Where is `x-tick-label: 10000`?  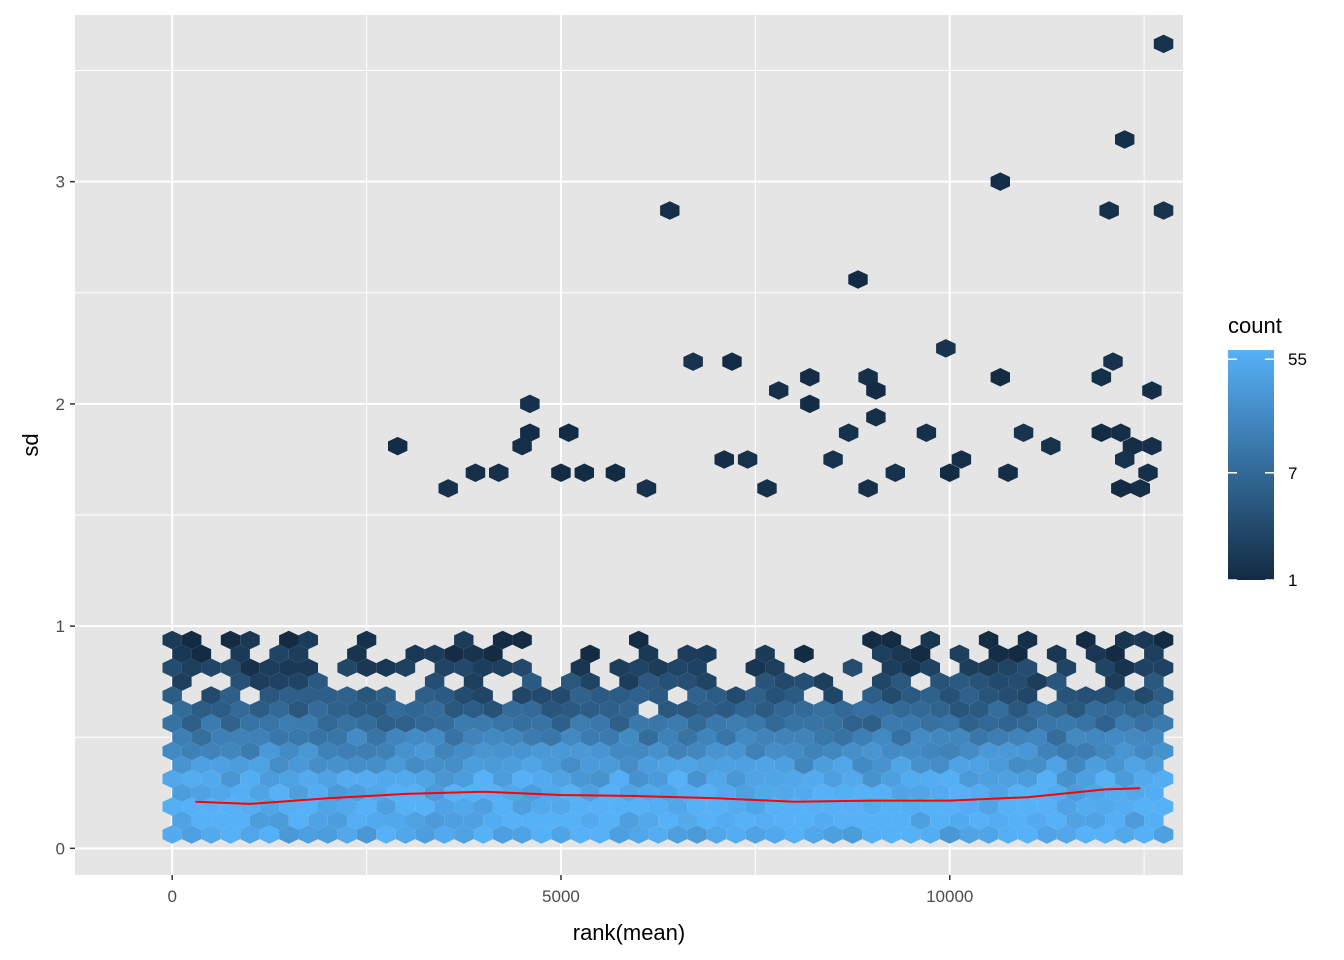
x-tick-label: 10000 is located at coordinates (949, 896).